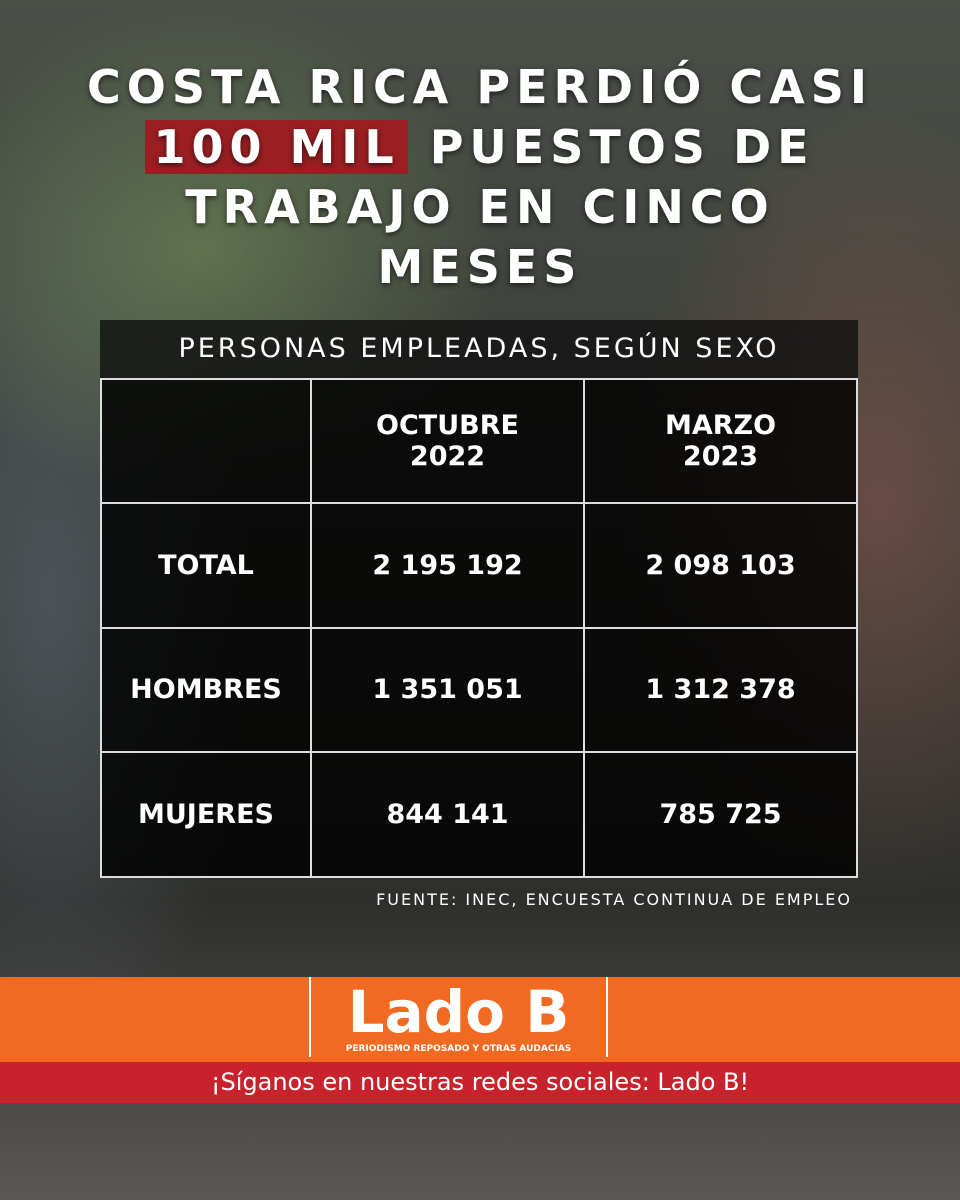 The height and width of the screenshot is (1200, 960). Describe the element at coordinates (447, 425) in the screenshot. I see `header-text: OCTUBRE` at that location.